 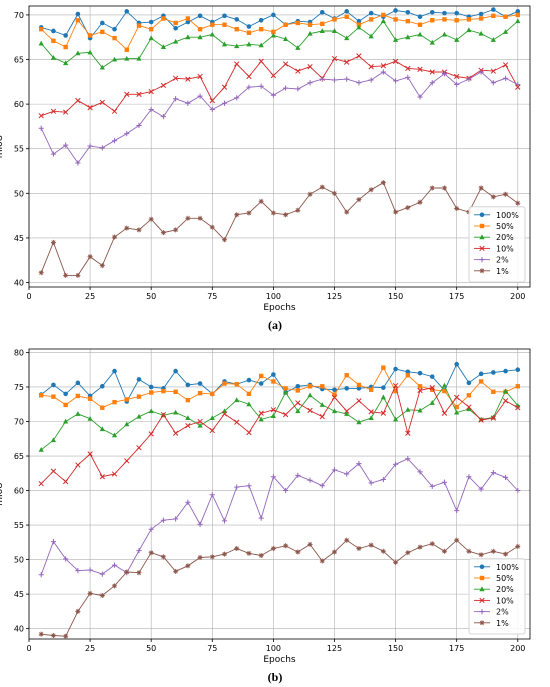 I want to click on chart-a-legend: 100% 50% 20% 10% 2% 1%, so click(x=497, y=244).